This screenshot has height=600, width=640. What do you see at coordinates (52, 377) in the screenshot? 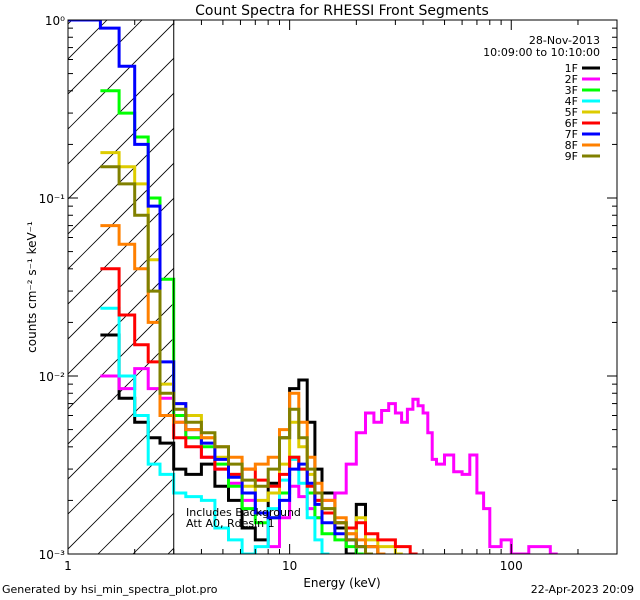
I see `y-tick-label: 10⁻²` at bounding box center [52, 377].